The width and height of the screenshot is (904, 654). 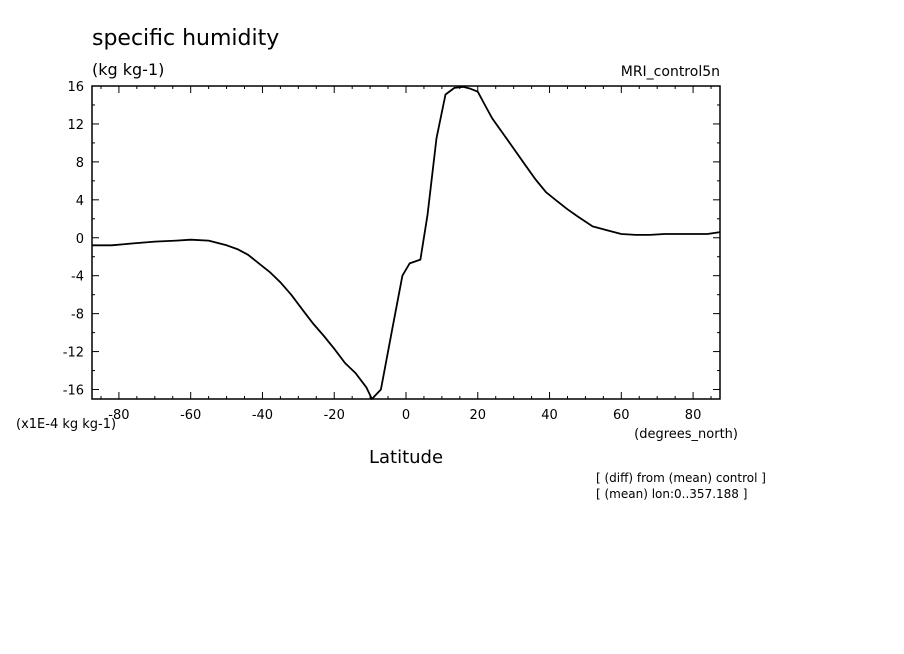 I want to click on y-tick-label: 12, so click(x=75, y=125).